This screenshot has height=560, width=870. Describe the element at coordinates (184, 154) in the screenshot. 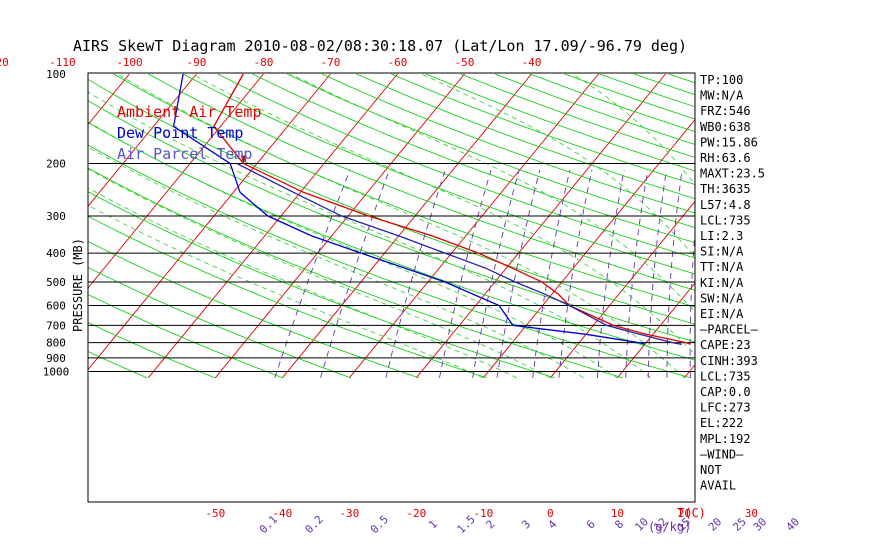

I see `legend-entry: Air Parcel Temp` at that location.